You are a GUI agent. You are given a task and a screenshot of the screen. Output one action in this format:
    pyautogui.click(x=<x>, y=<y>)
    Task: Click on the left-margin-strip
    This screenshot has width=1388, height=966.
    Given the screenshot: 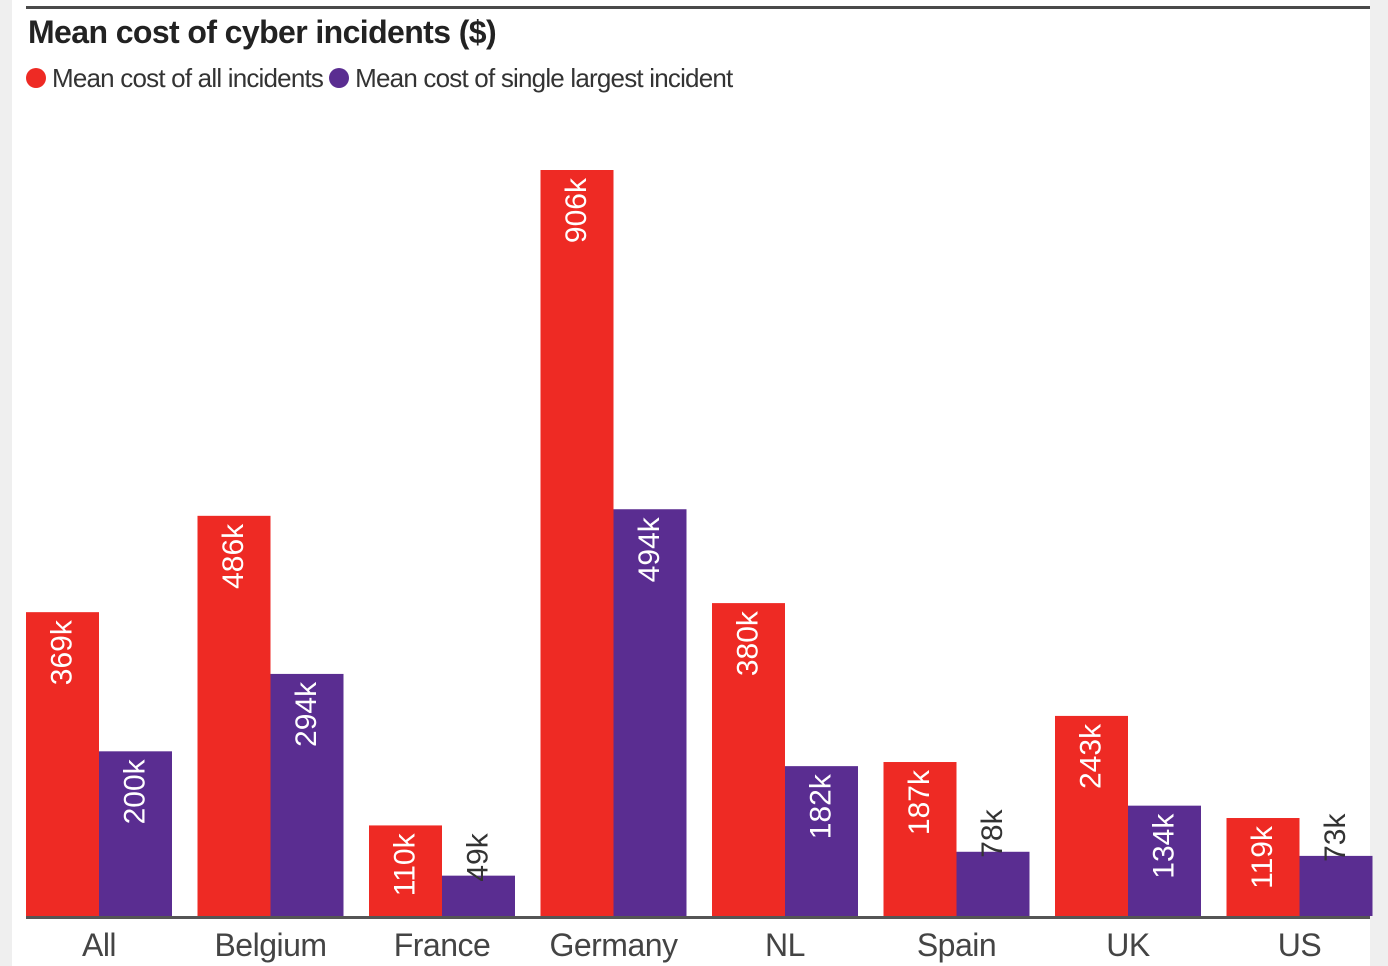 What is the action you would take?
    pyautogui.click(x=6, y=483)
    